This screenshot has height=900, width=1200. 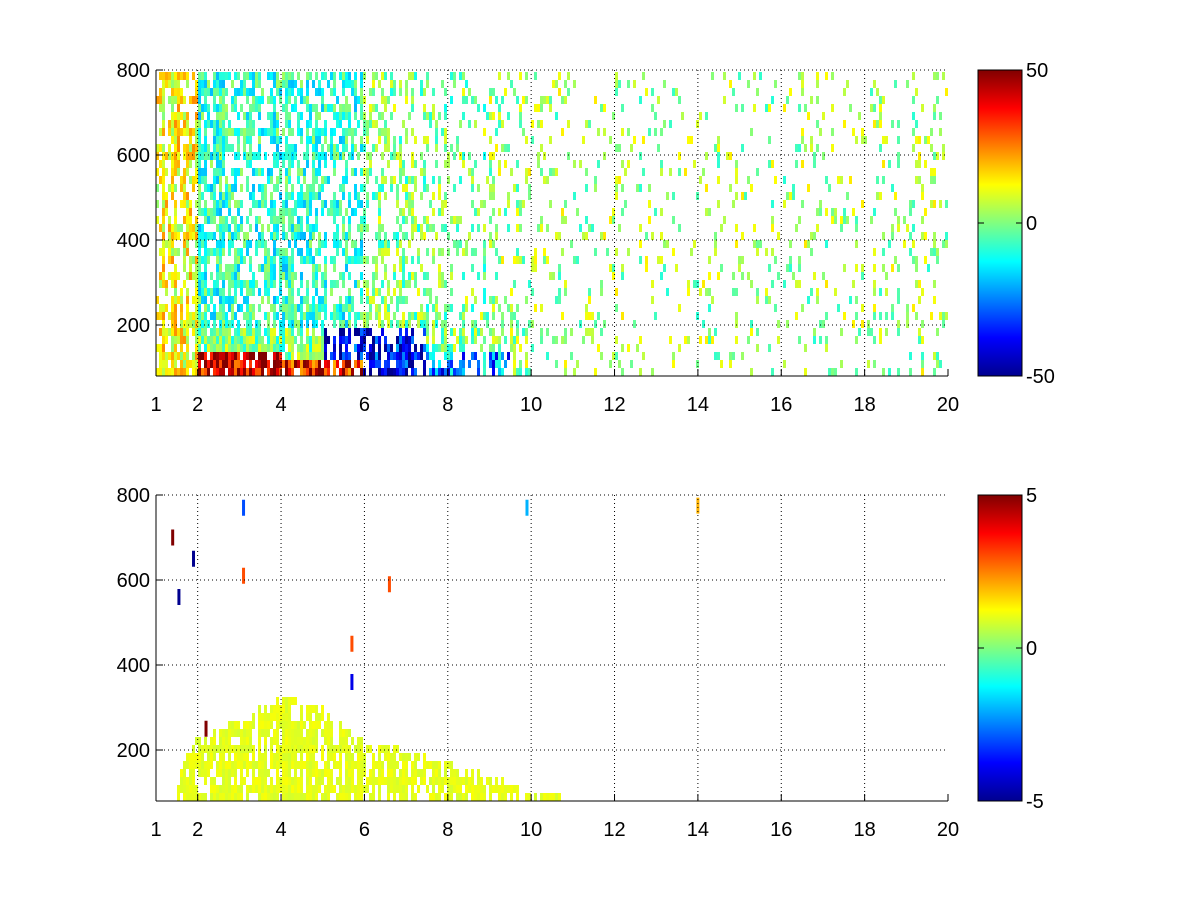 What do you see at coordinates (155, 405) in the screenshot?
I see `x-tick-label: 1` at bounding box center [155, 405].